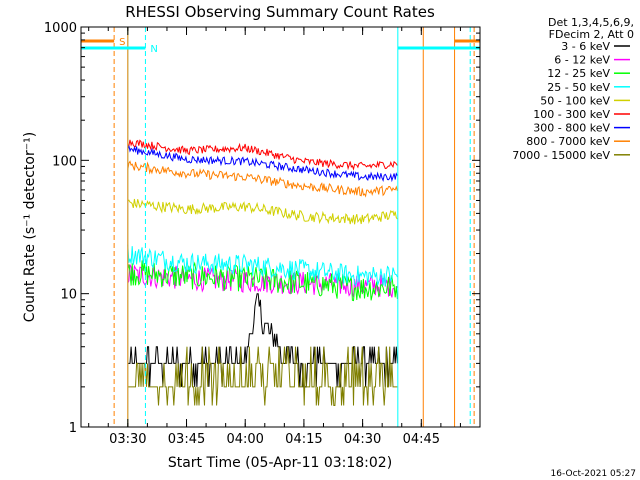 The height and width of the screenshot is (480, 640). I want to click on series-line-50-100-kev, so click(262, 211).